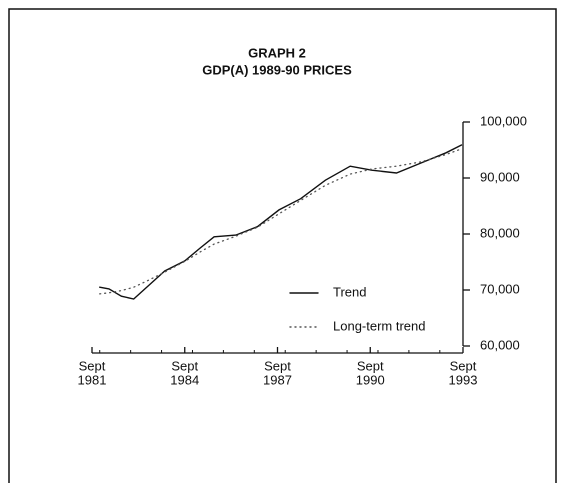  Describe the element at coordinates (92, 379) in the screenshot. I see `x-tick-label: 1981` at that location.